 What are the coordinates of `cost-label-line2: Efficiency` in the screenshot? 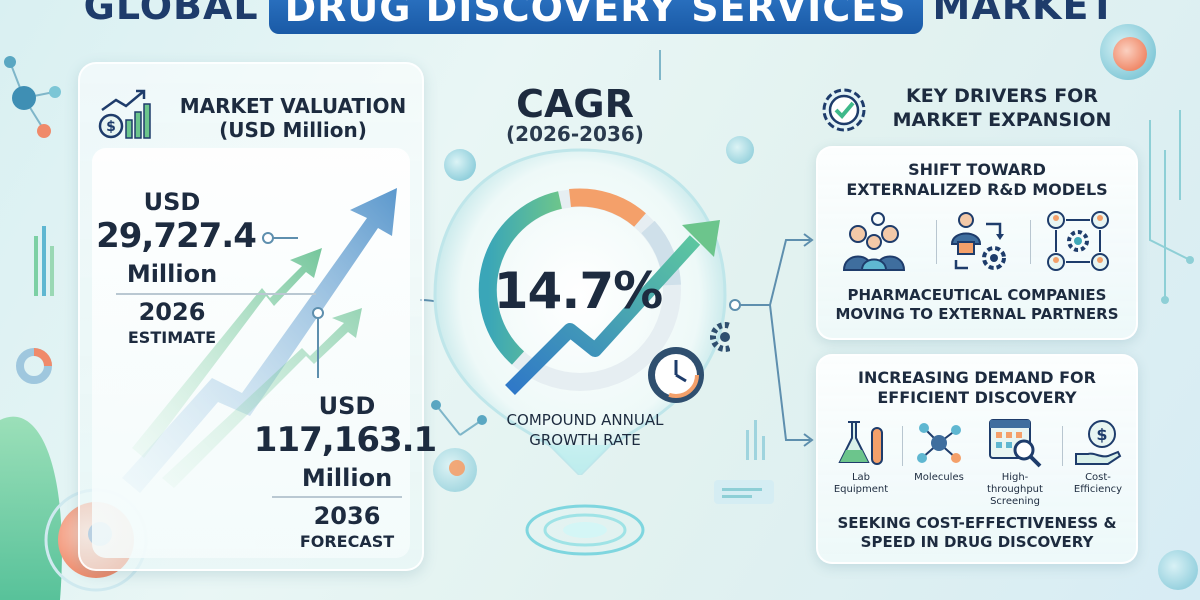 It's located at (1098, 489).